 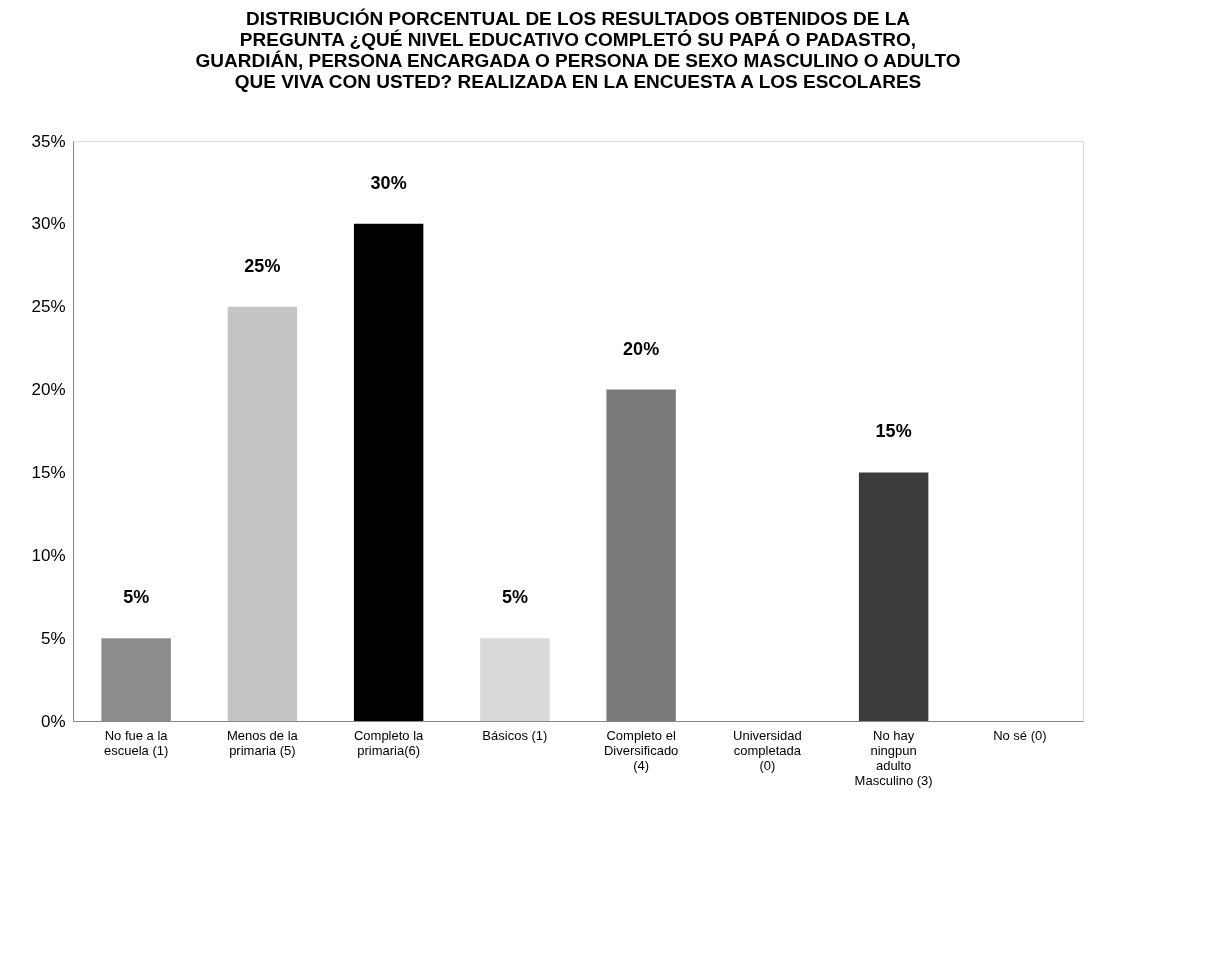 I want to click on chart-title: DISTRIBUCIÓN PORCENTUAL DE LOS RESULTADOS OBTENIDOS DE LA PREGUNTA ¿QUÉ NIVEL EDUCATIVO COMPLETÓ SU PAPÁ O PADASTRO, GUARDIÁN, PERSONA ENCARGADA O PERSONA DE SEXO MASCULINO O ADULTO QUE VIVA CON USTED? REALIZADA EN LA ENCUESTA A LOS ESCOLARES, so click(x=578, y=50).